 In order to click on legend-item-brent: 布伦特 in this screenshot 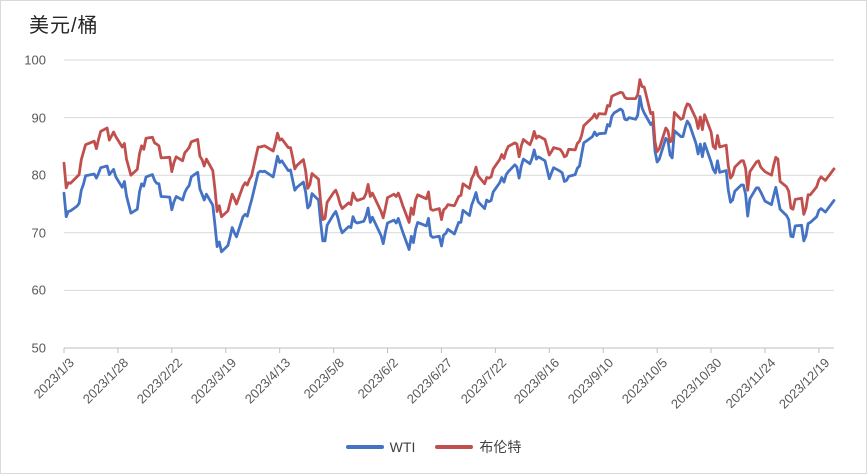, I will do `click(478, 447)`.